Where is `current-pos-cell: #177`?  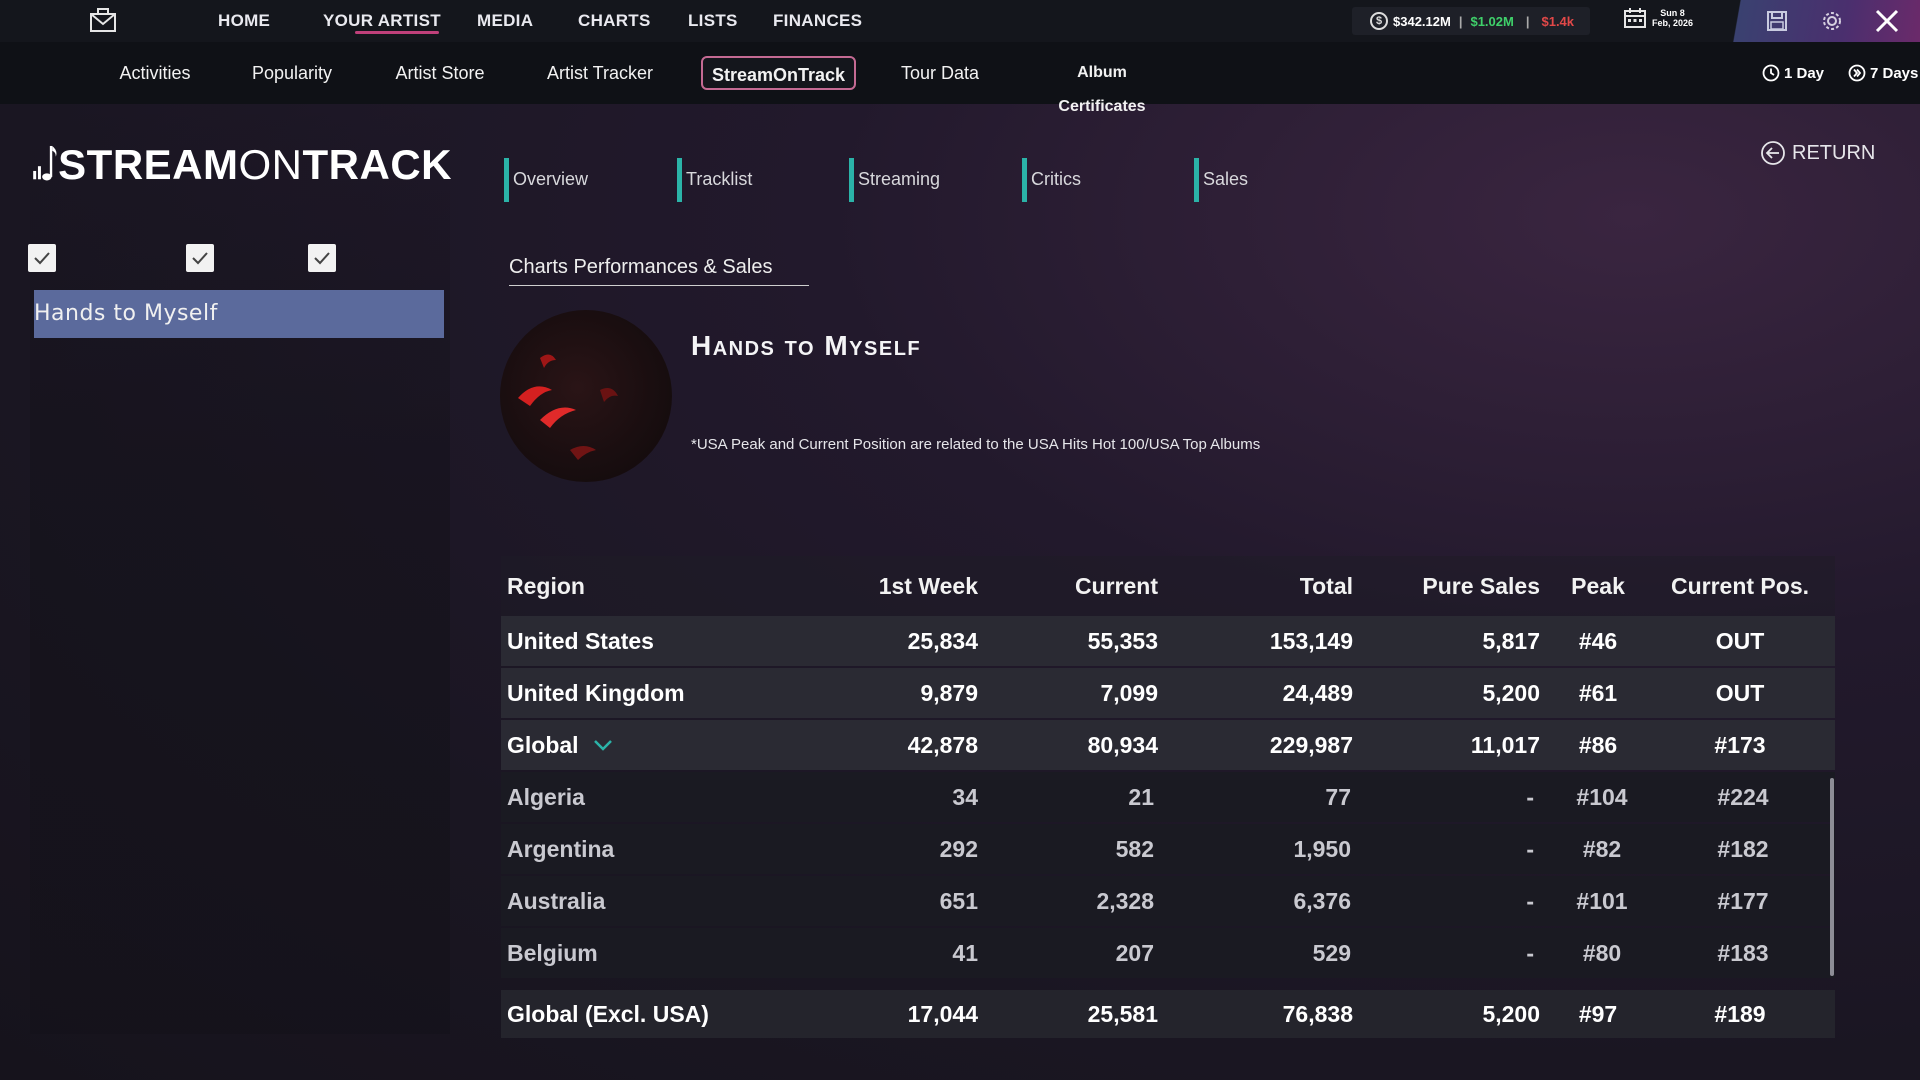 current-pos-cell: #177 is located at coordinates (1743, 900).